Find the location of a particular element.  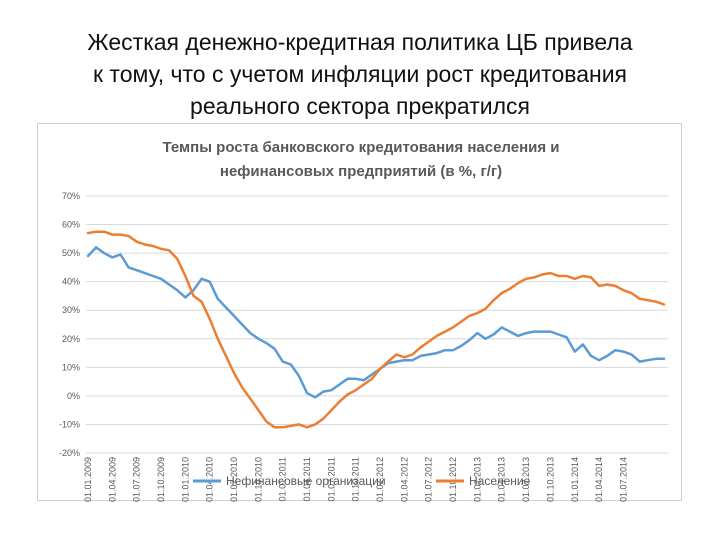

x-tick-label: 01.04.2012 is located at coordinates (404, 479).